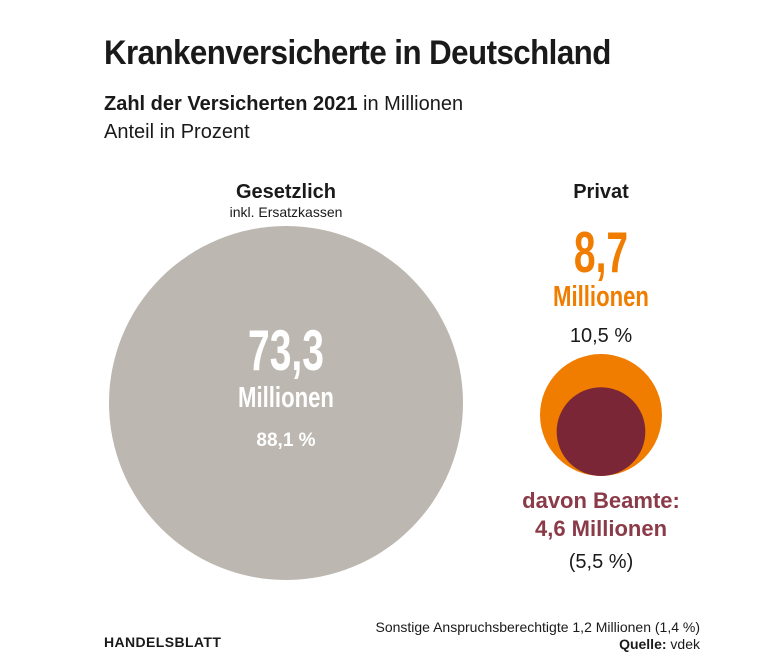 The width and height of the screenshot is (760, 672). I want to click on beamte-share: (5,5 %), so click(601, 562).